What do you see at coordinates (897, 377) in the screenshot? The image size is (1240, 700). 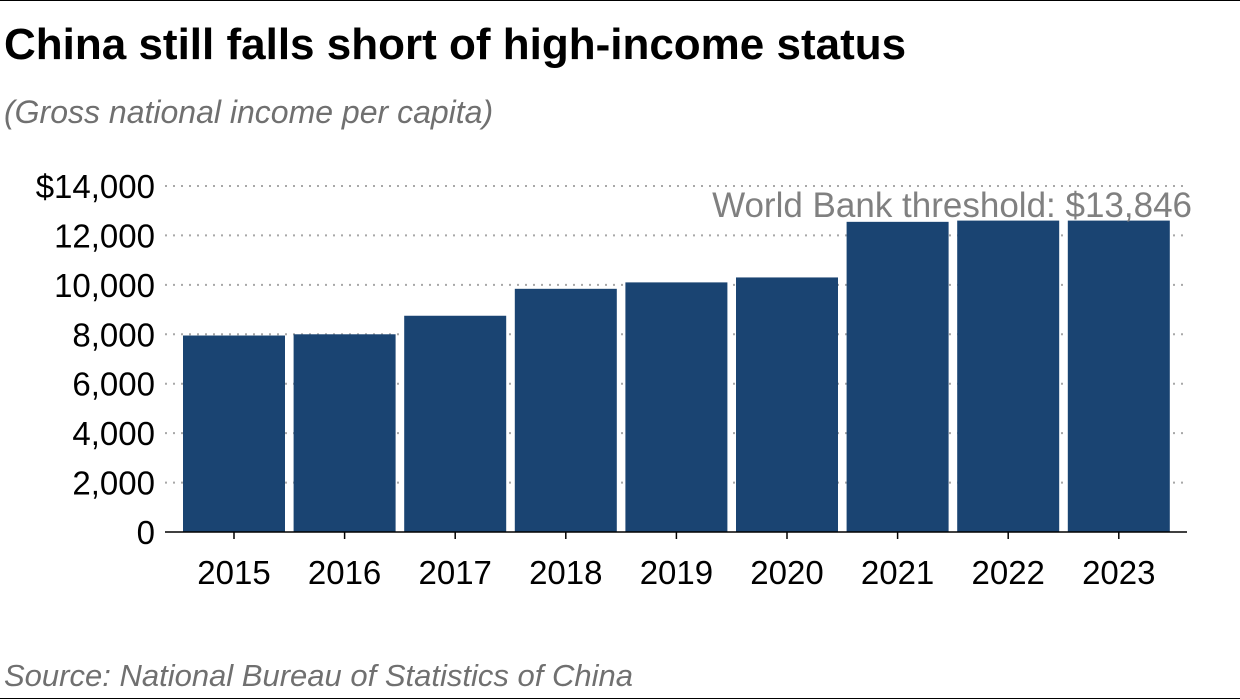 I see `bar-2021` at bounding box center [897, 377].